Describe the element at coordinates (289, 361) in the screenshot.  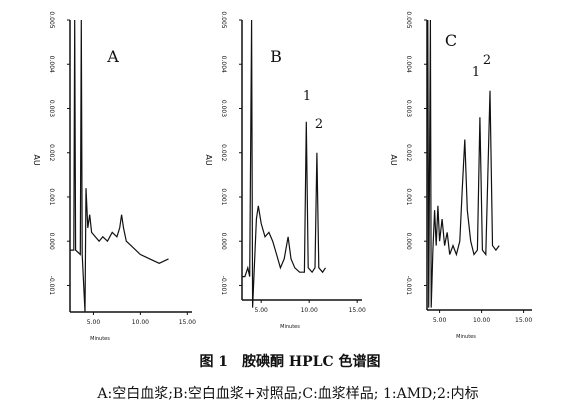
I see `figure-caption: 图 1 胺碘酮 HPLC 色谱图` at that location.